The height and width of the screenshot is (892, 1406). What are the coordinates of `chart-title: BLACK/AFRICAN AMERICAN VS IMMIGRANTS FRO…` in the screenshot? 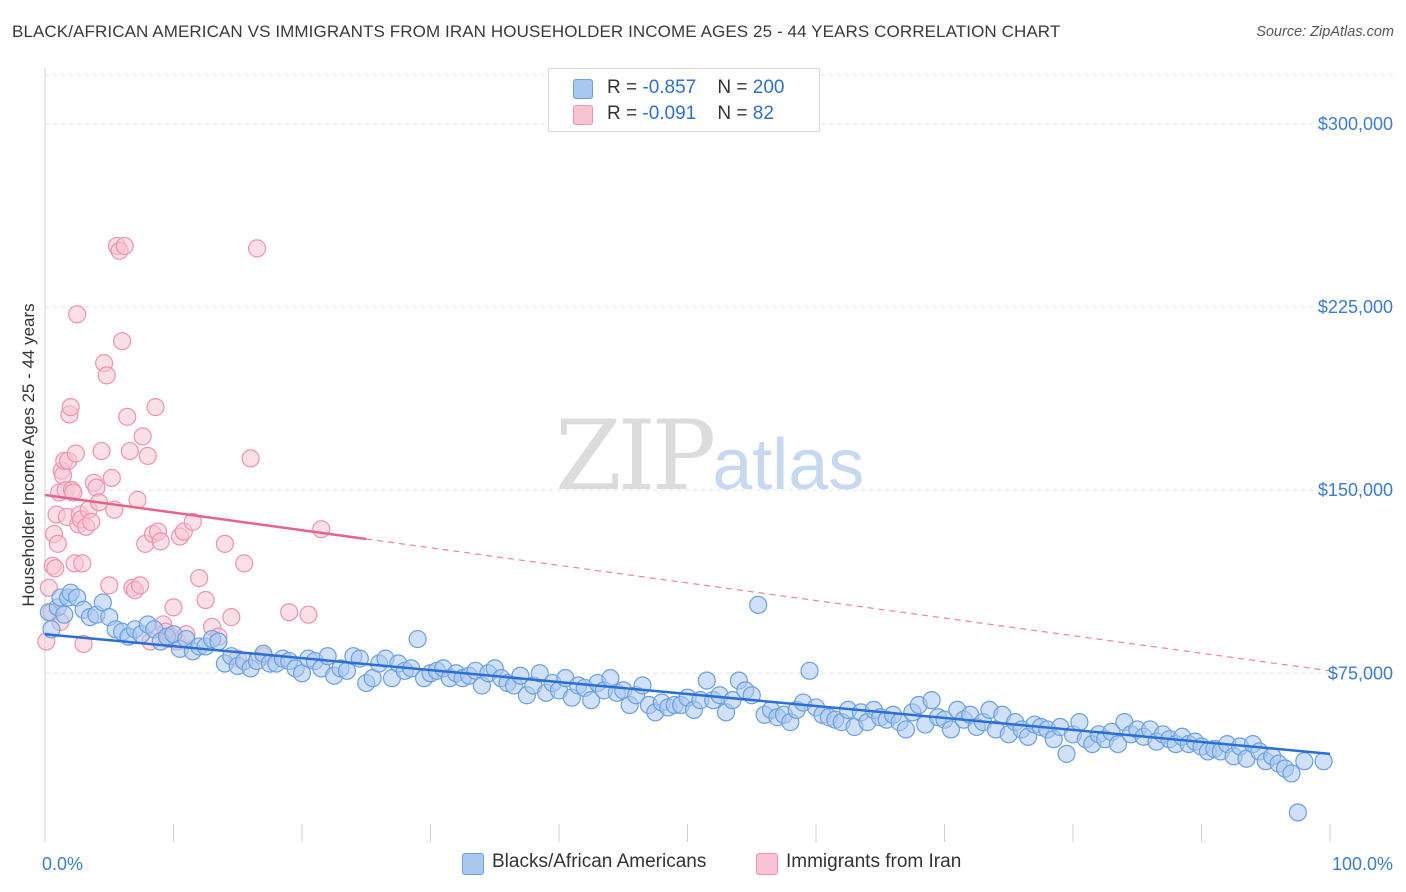 It's located at (536, 31).